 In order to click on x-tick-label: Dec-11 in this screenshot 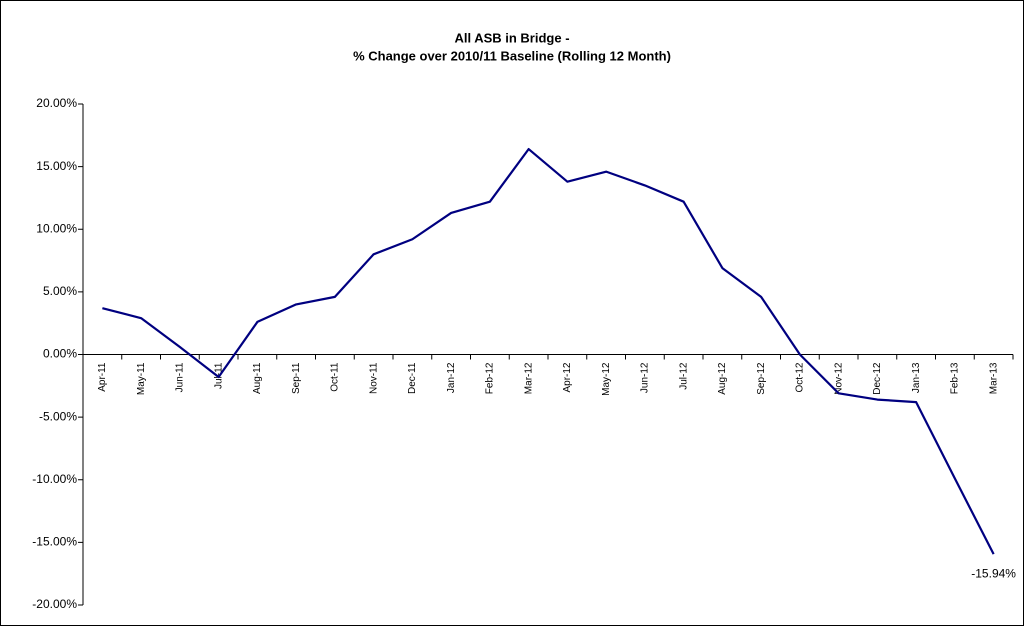, I will do `click(412, 378)`.